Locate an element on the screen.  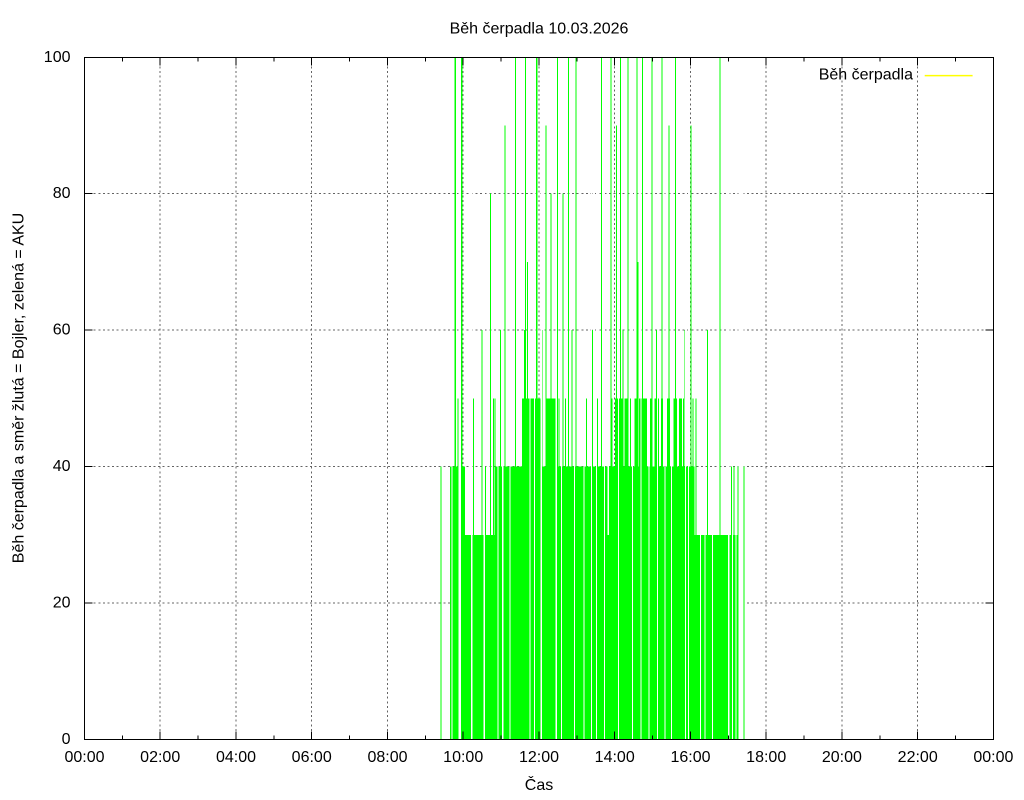
svg-text: 10:00 is located at coordinates (463, 757).